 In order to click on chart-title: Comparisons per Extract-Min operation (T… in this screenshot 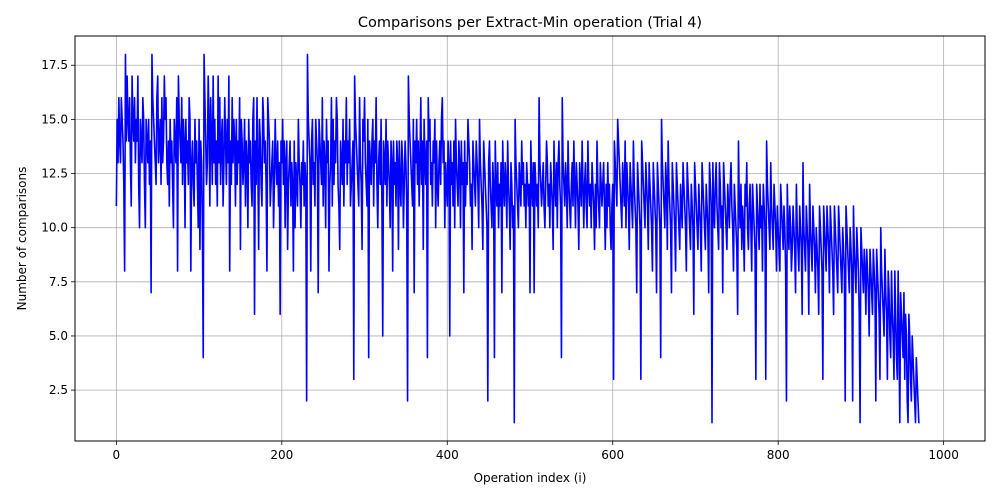, I will do `click(530, 23)`.